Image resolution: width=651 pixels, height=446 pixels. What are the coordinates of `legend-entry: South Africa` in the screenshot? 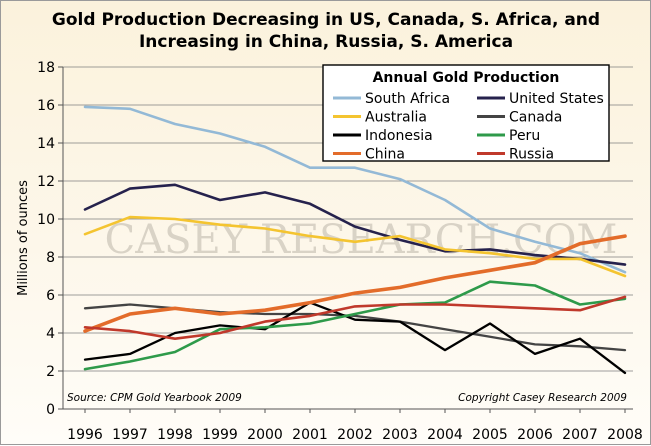 It's located at (407, 99).